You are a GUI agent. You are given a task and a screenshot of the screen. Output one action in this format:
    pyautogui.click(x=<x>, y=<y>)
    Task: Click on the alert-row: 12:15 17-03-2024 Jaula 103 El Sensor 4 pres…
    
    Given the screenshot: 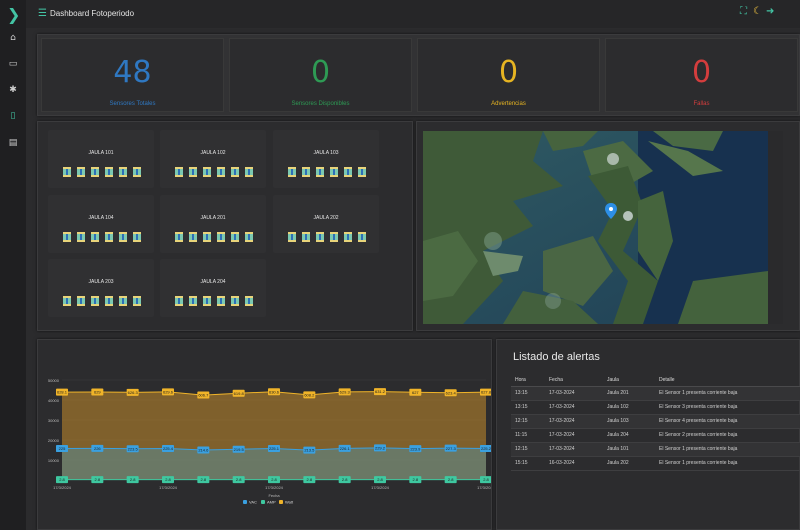 What is the action you would take?
    pyautogui.click(x=655, y=421)
    